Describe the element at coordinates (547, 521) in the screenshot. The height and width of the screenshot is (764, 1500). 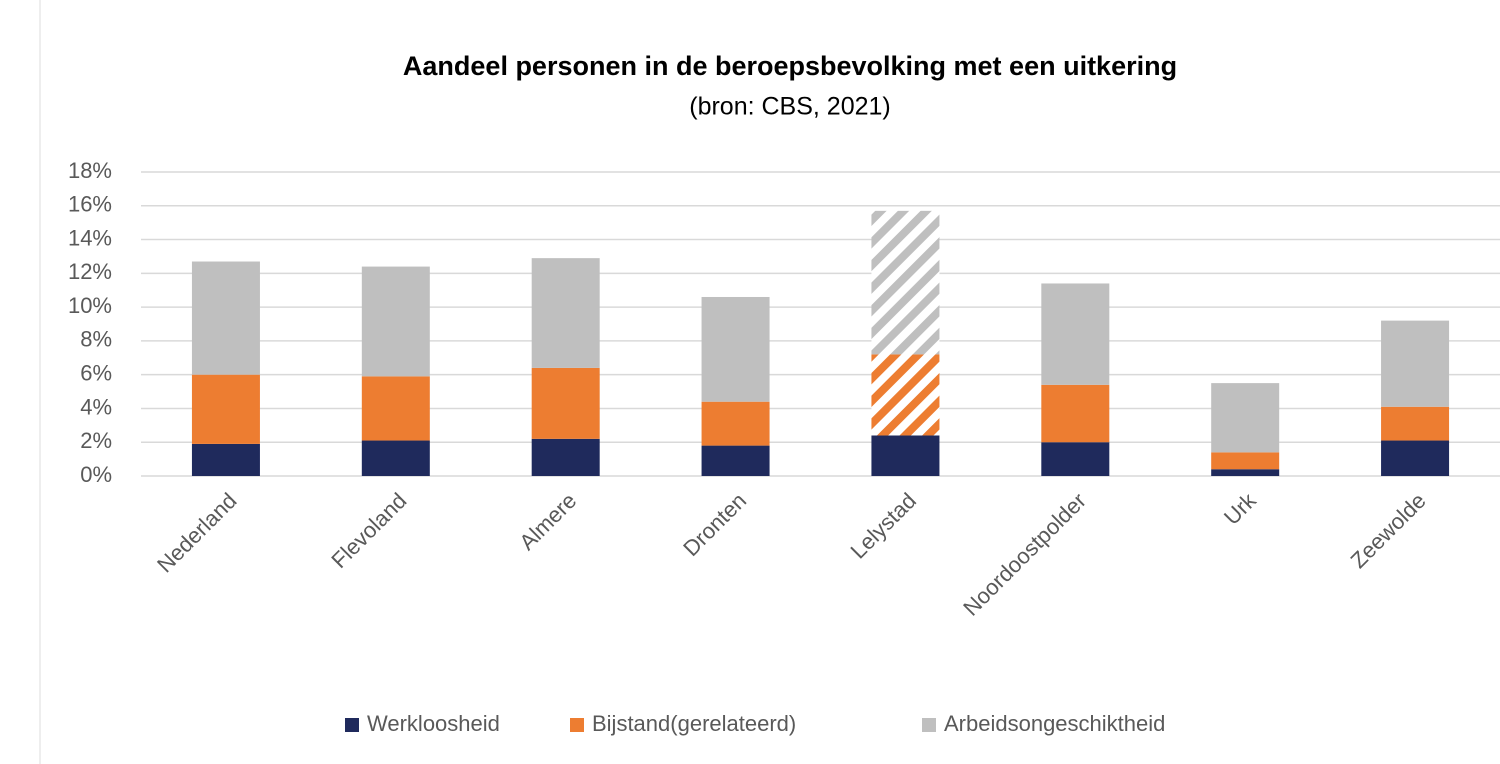
I see `x-tick-label: Almere` at that location.